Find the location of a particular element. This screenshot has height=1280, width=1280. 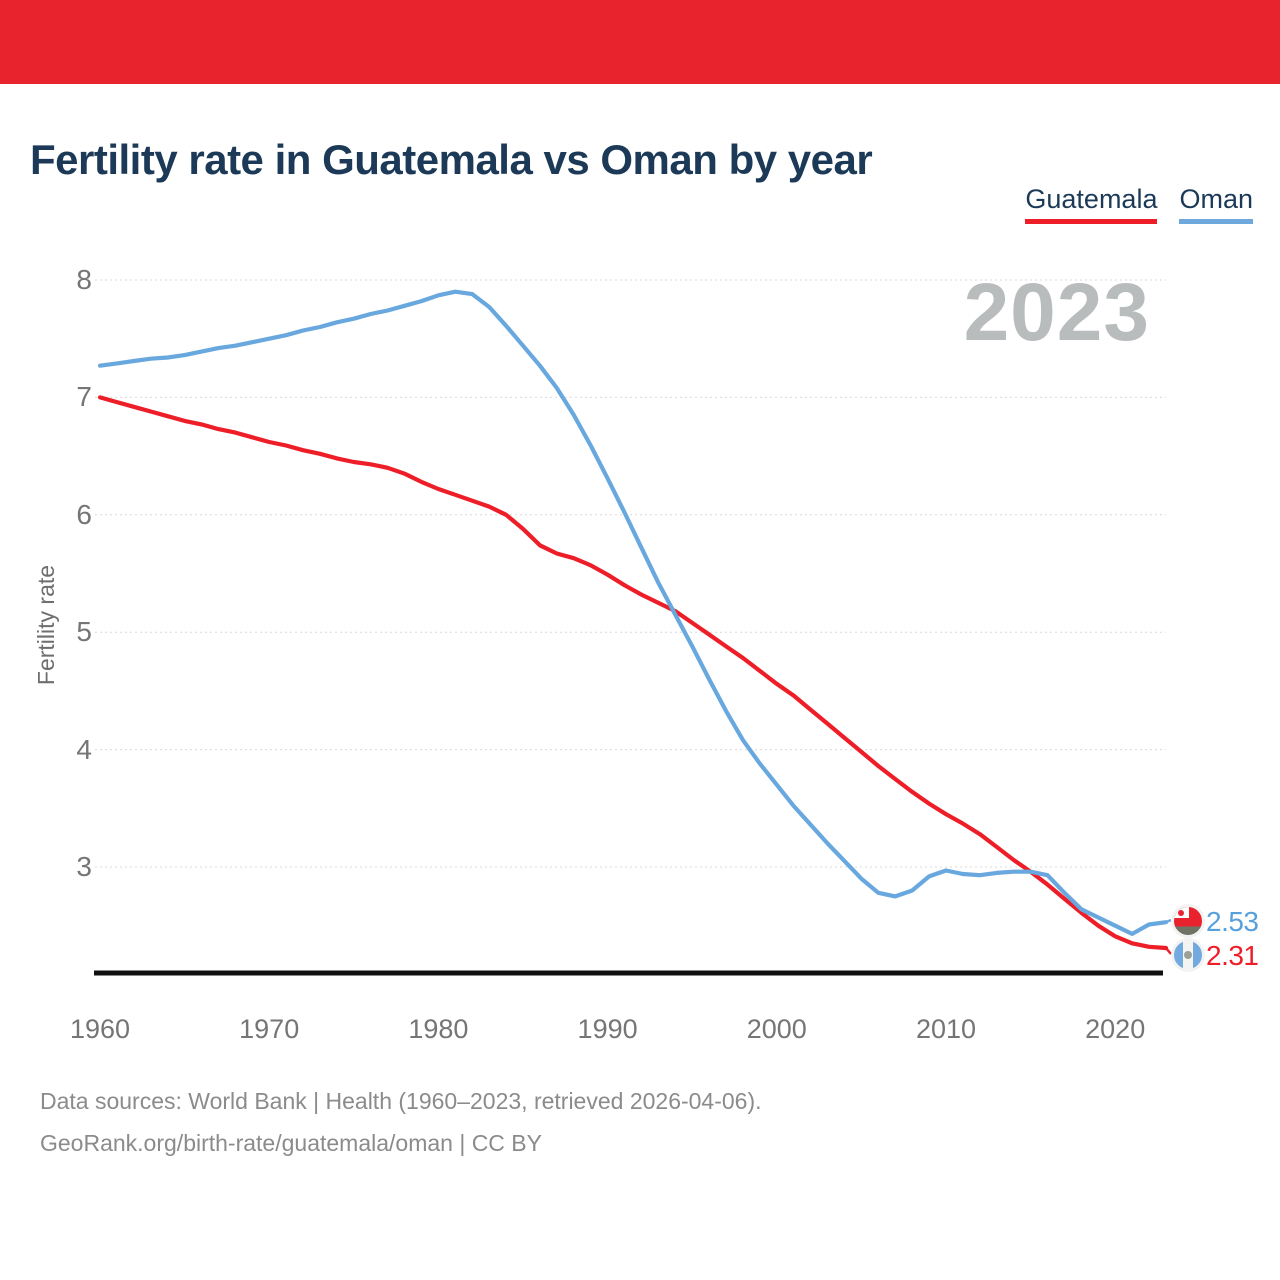

legend-item-oman: Oman is located at coordinates (1216, 204).